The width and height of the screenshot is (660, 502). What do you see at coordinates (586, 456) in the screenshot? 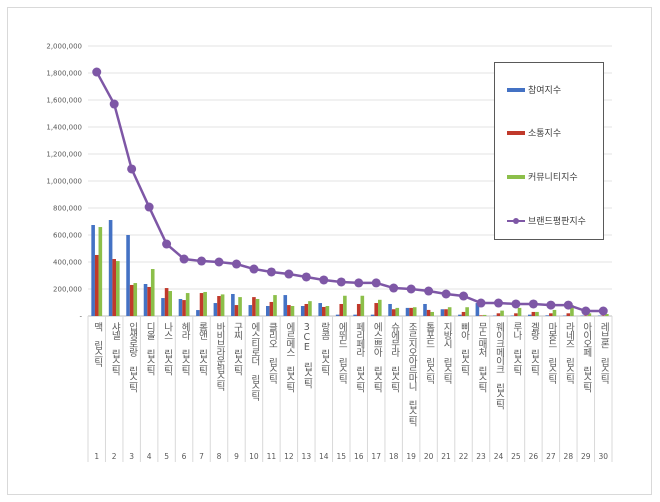
I see `rank-label: 29` at bounding box center [586, 456].